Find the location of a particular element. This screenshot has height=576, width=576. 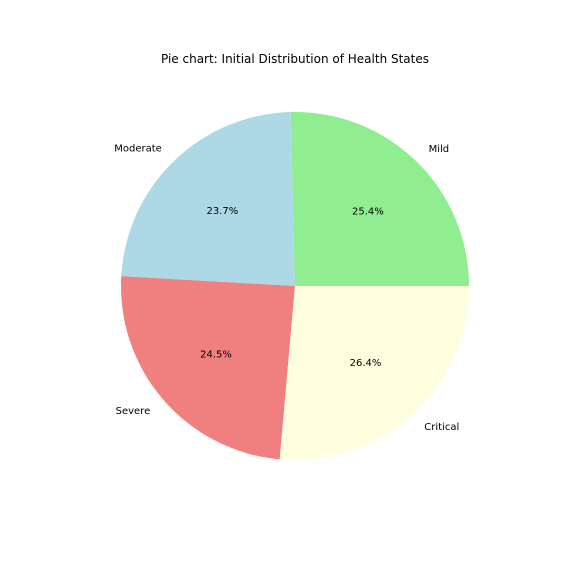

pie-slice-severe is located at coordinates (208, 368).